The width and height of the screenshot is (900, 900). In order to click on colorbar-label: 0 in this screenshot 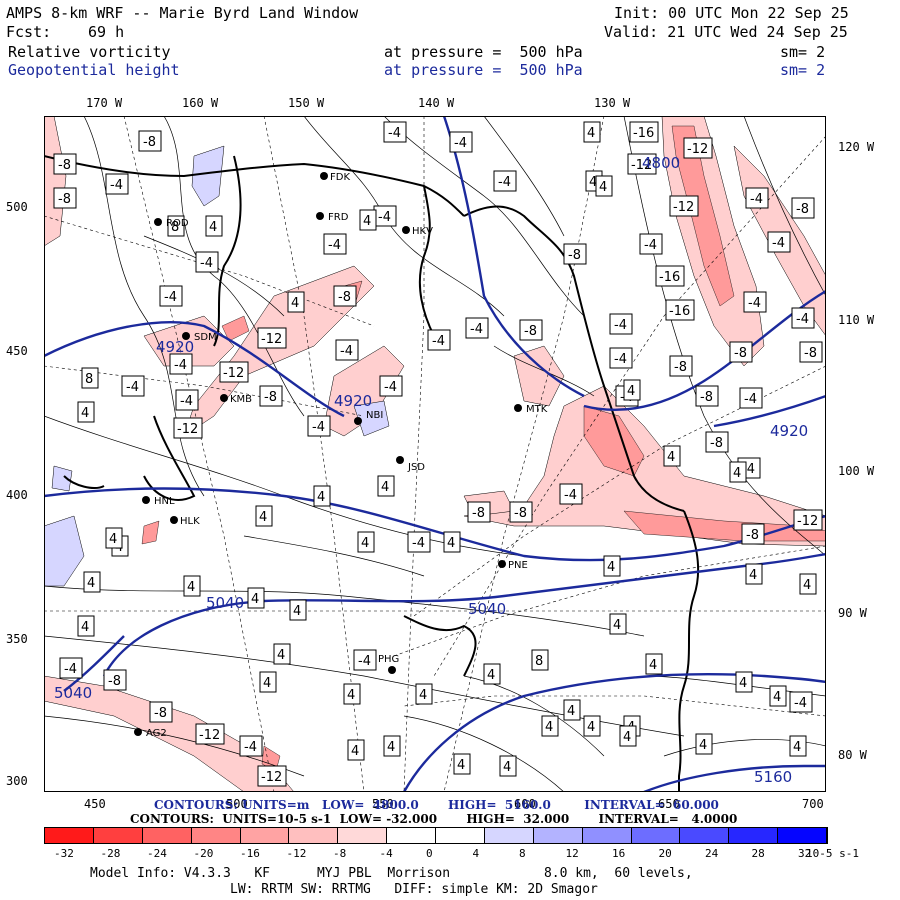, I will do `click(429, 853)`.